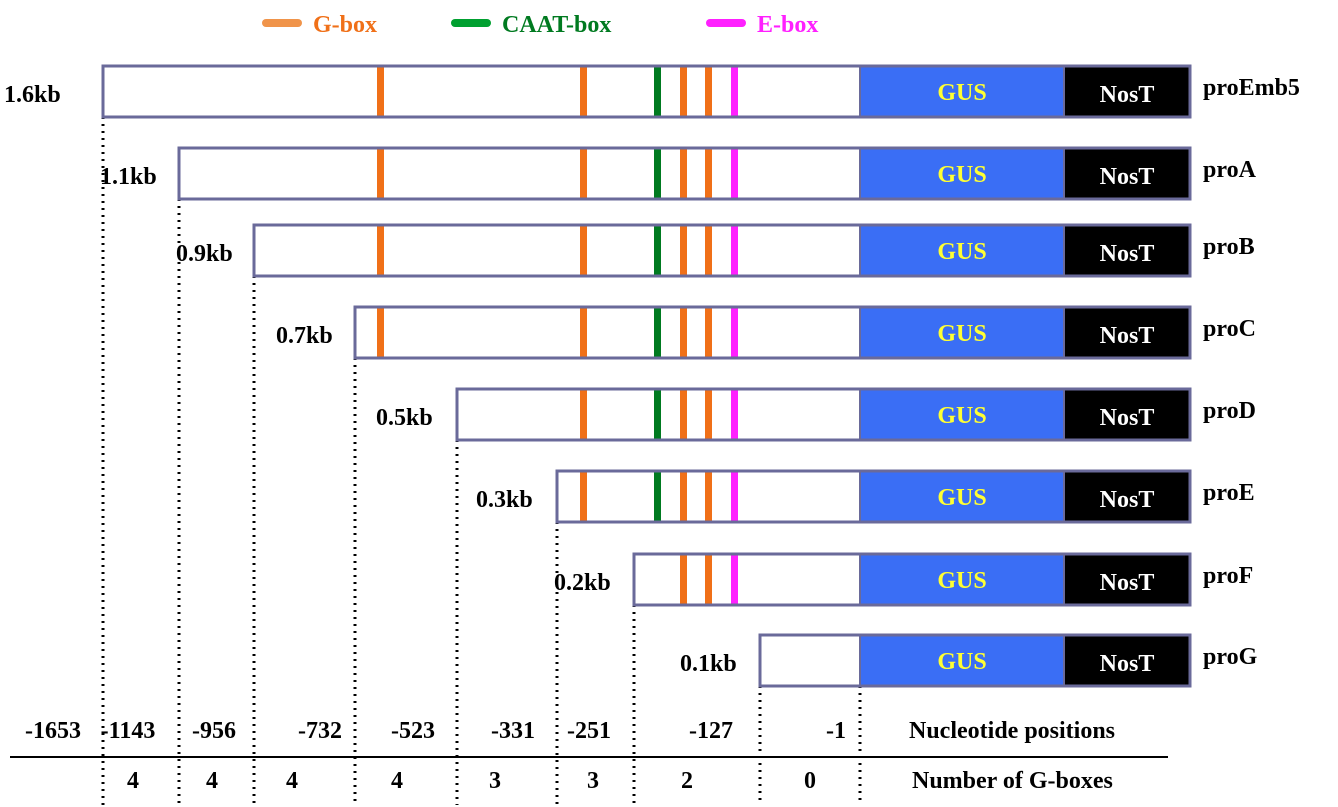 The image size is (1338, 807). What do you see at coordinates (504, 500) in the screenshot?
I see `construct-size: 0.3kb` at bounding box center [504, 500].